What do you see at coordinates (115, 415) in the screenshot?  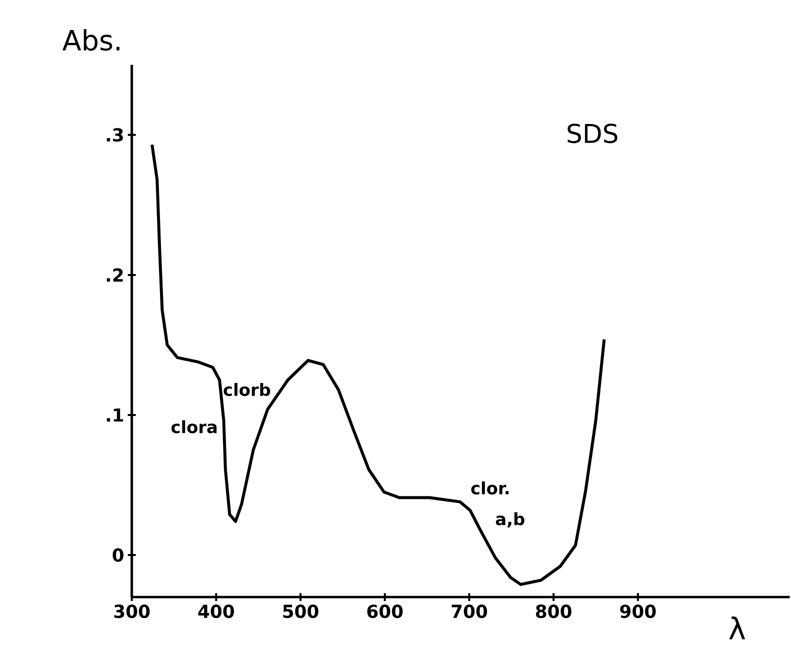 I see `y-tick-label: .1` at bounding box center [115, 415].